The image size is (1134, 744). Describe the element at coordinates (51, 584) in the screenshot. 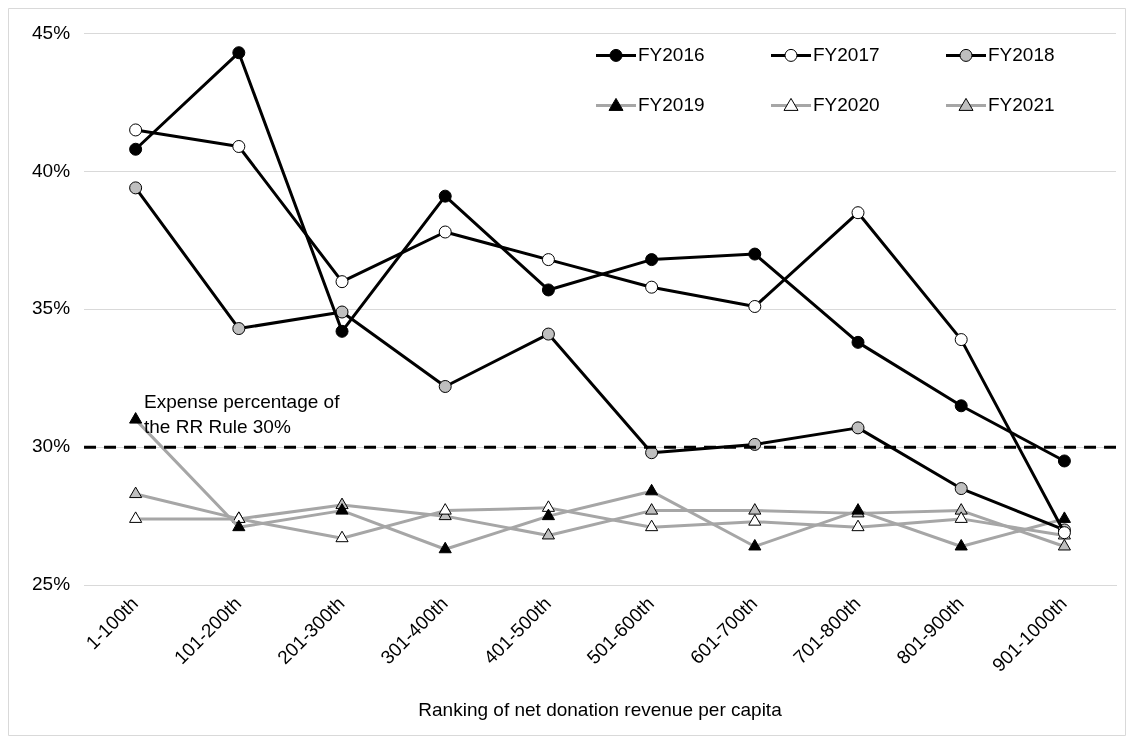

I see `y-tick-label: 25%` at that location.